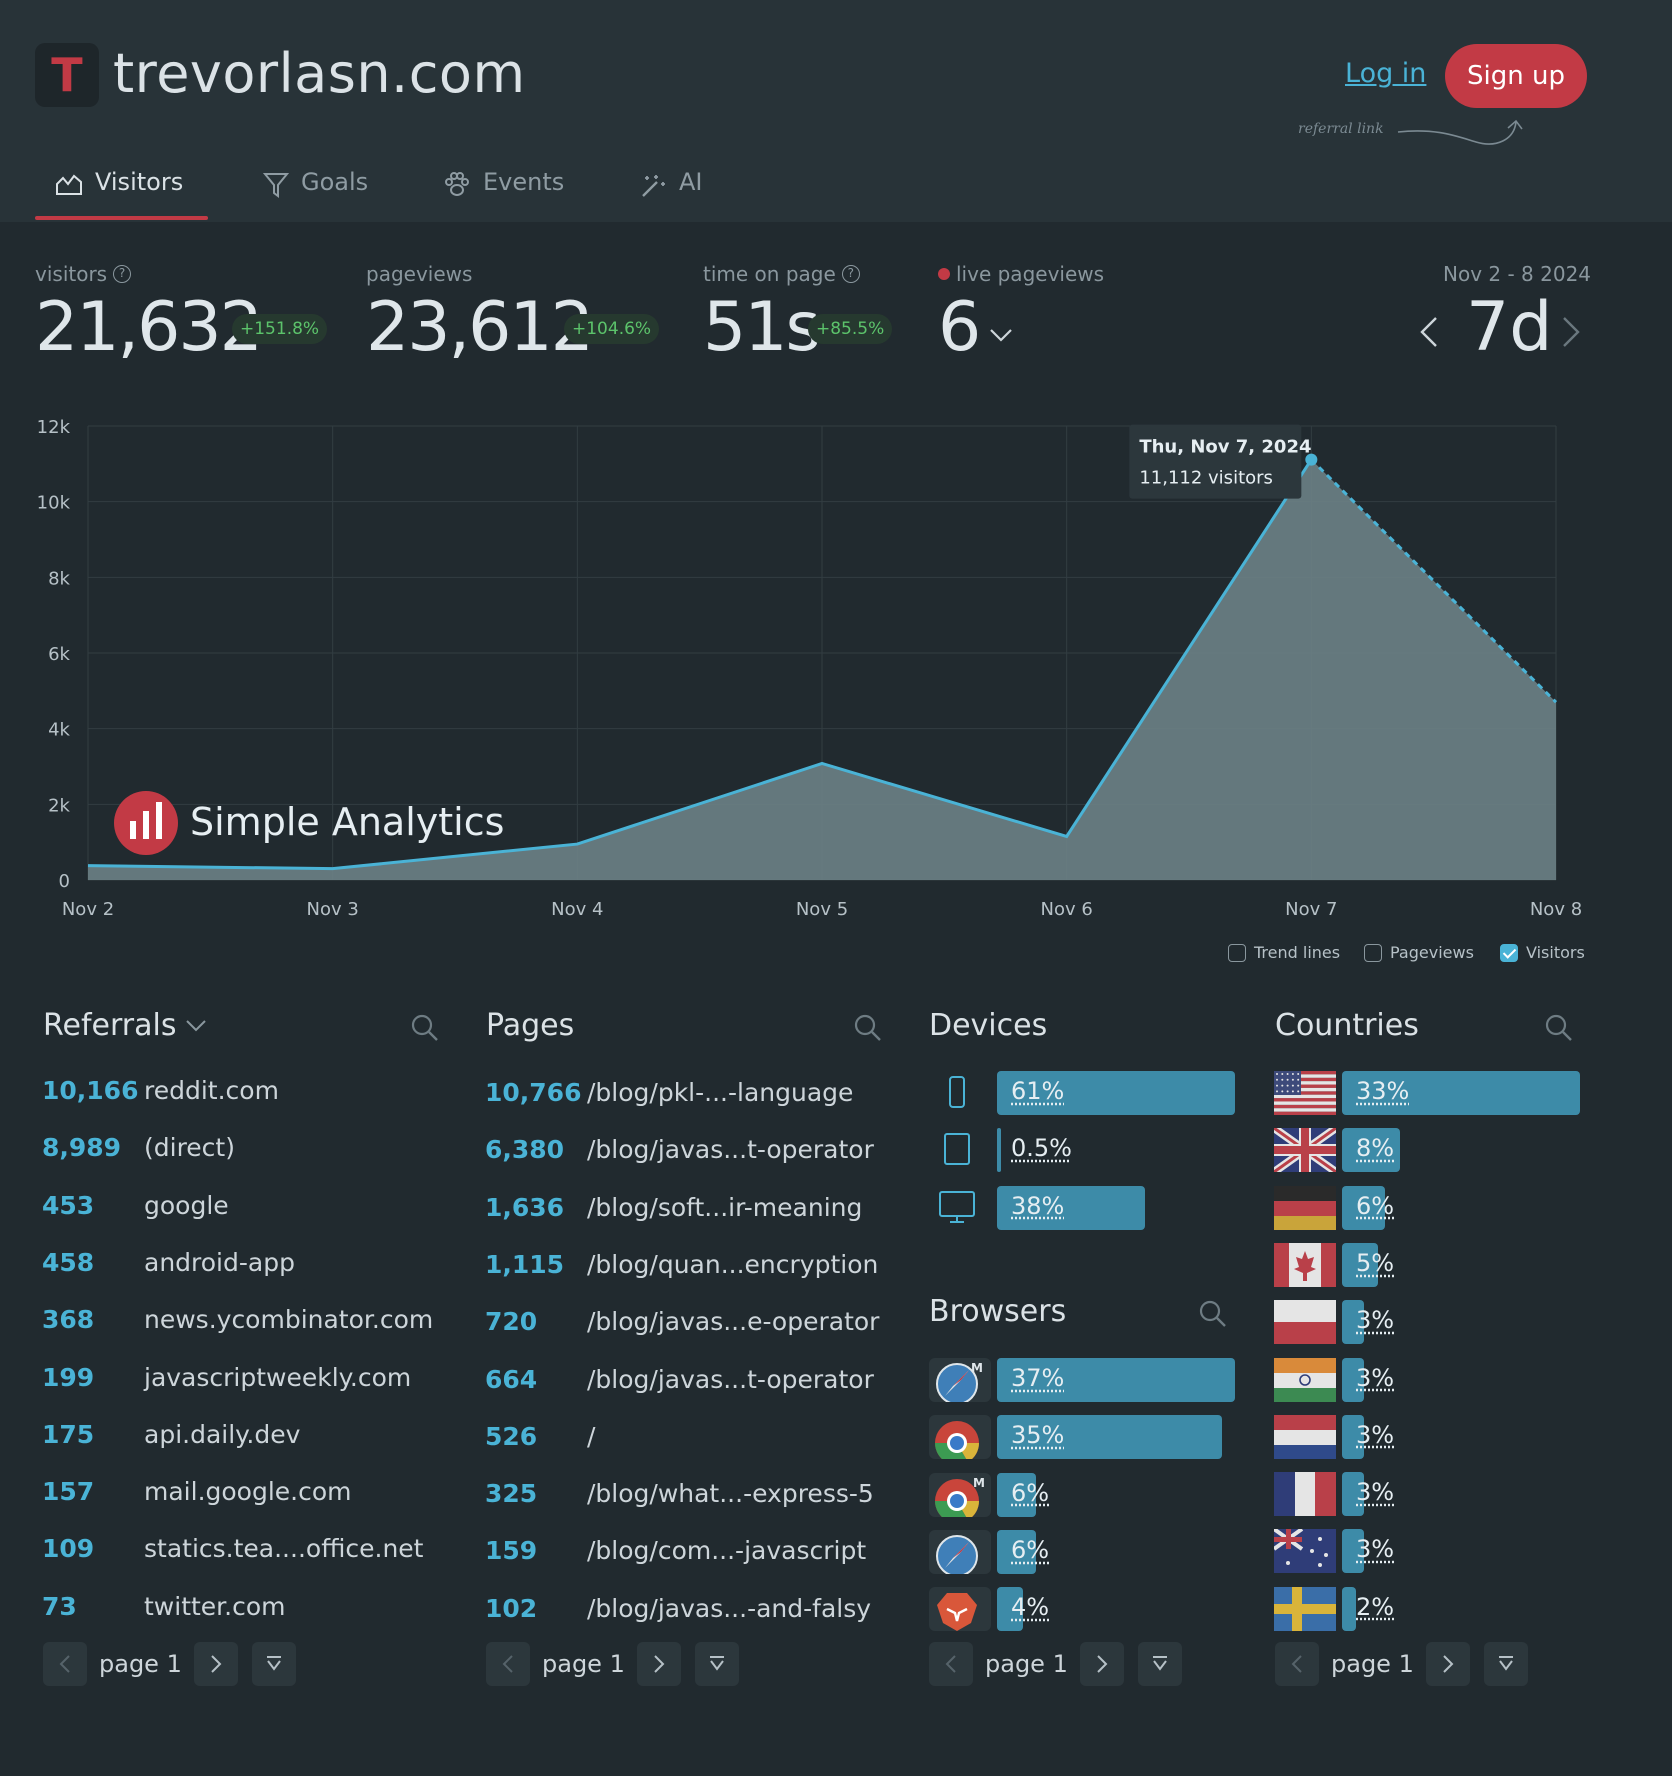 This screenshot has height=1776, width=1672. I want to click on device-row: 0.5%, so click(1116, 1150).